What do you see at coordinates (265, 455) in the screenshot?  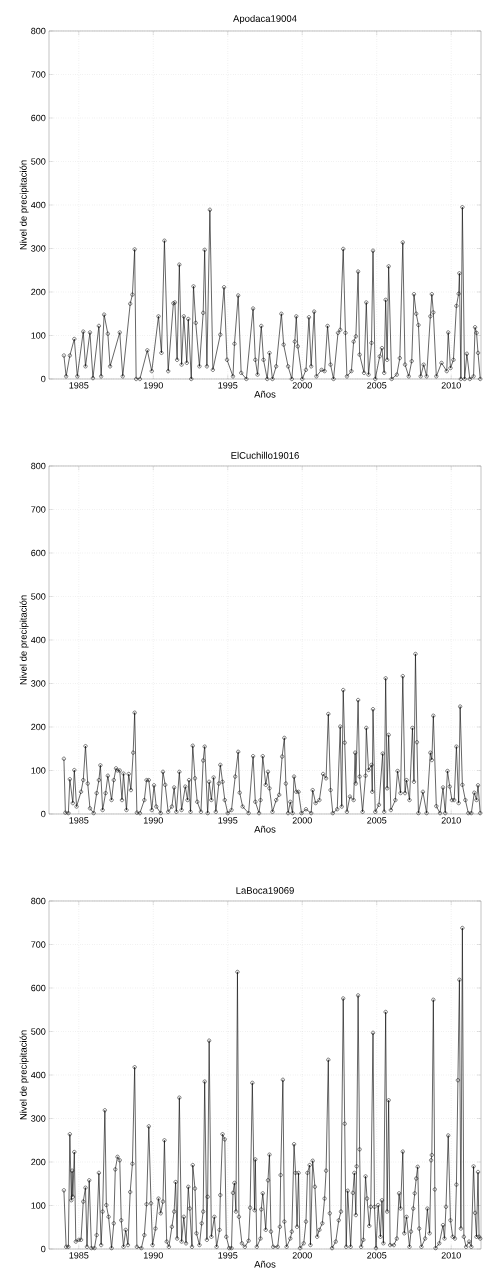 I see `chart-title: ElCuchillo19016` at bounding box center [265, 455].